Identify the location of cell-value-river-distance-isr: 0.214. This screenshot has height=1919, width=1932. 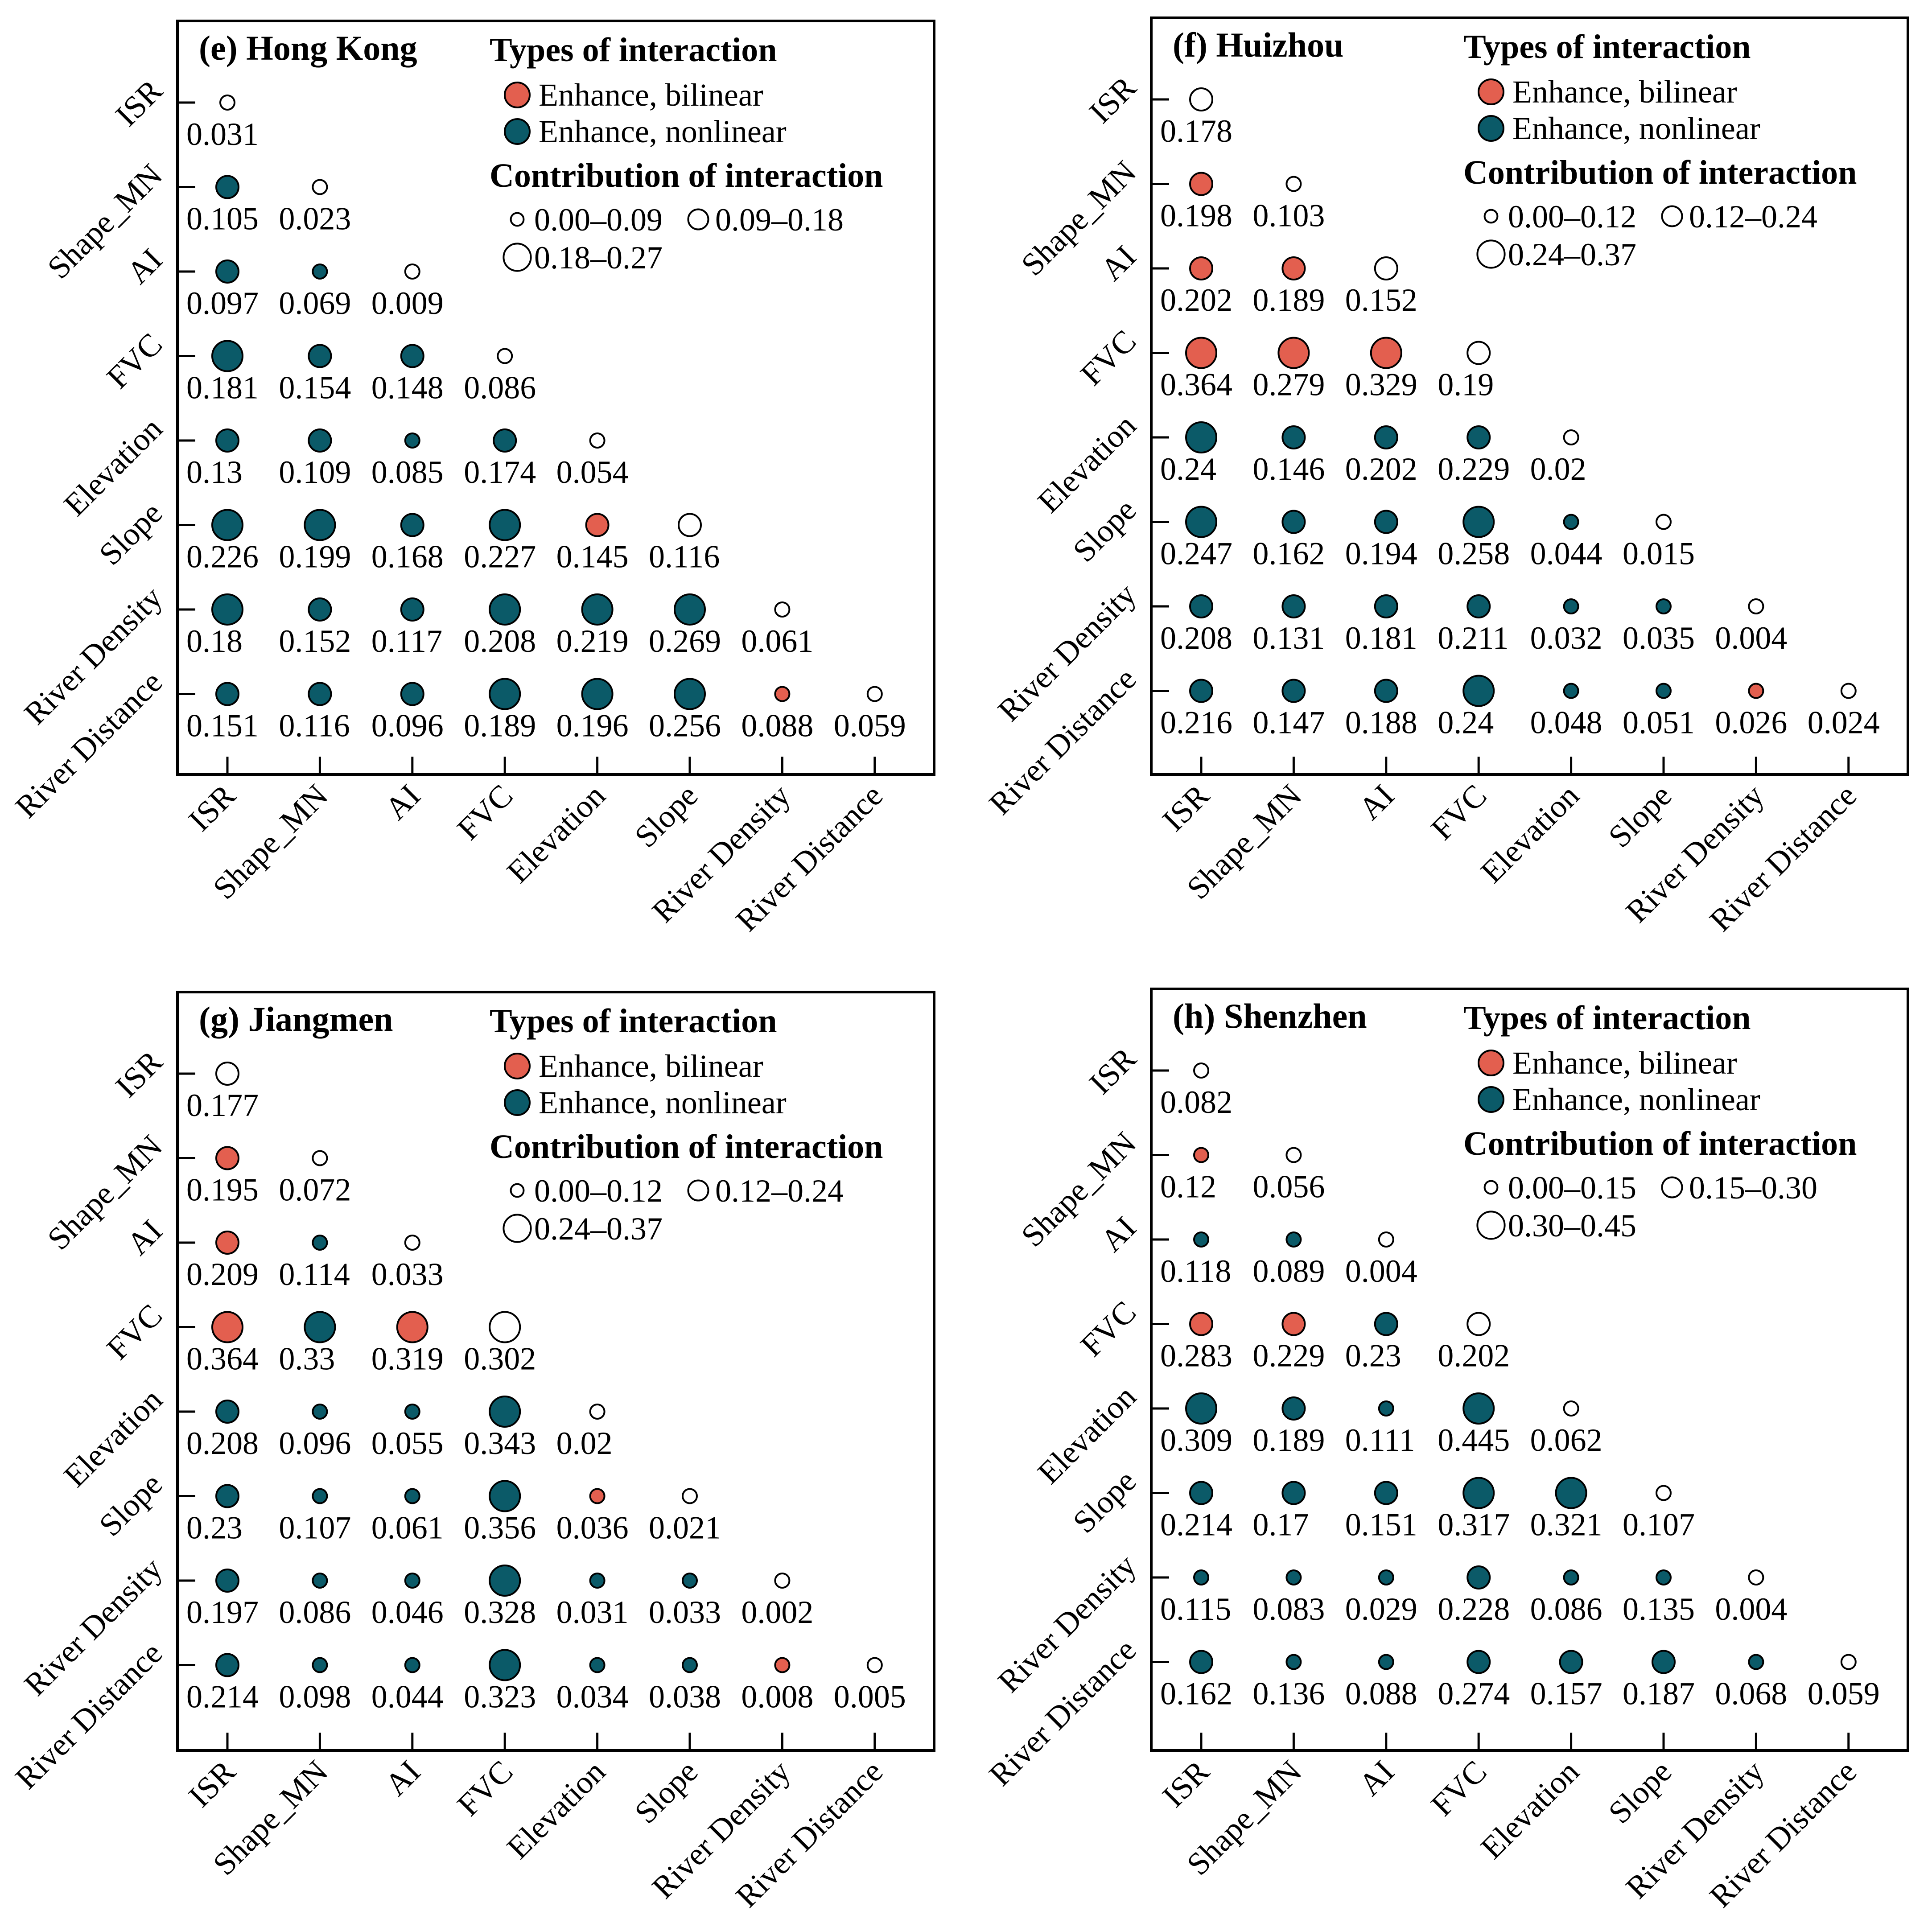
(223, 1697).